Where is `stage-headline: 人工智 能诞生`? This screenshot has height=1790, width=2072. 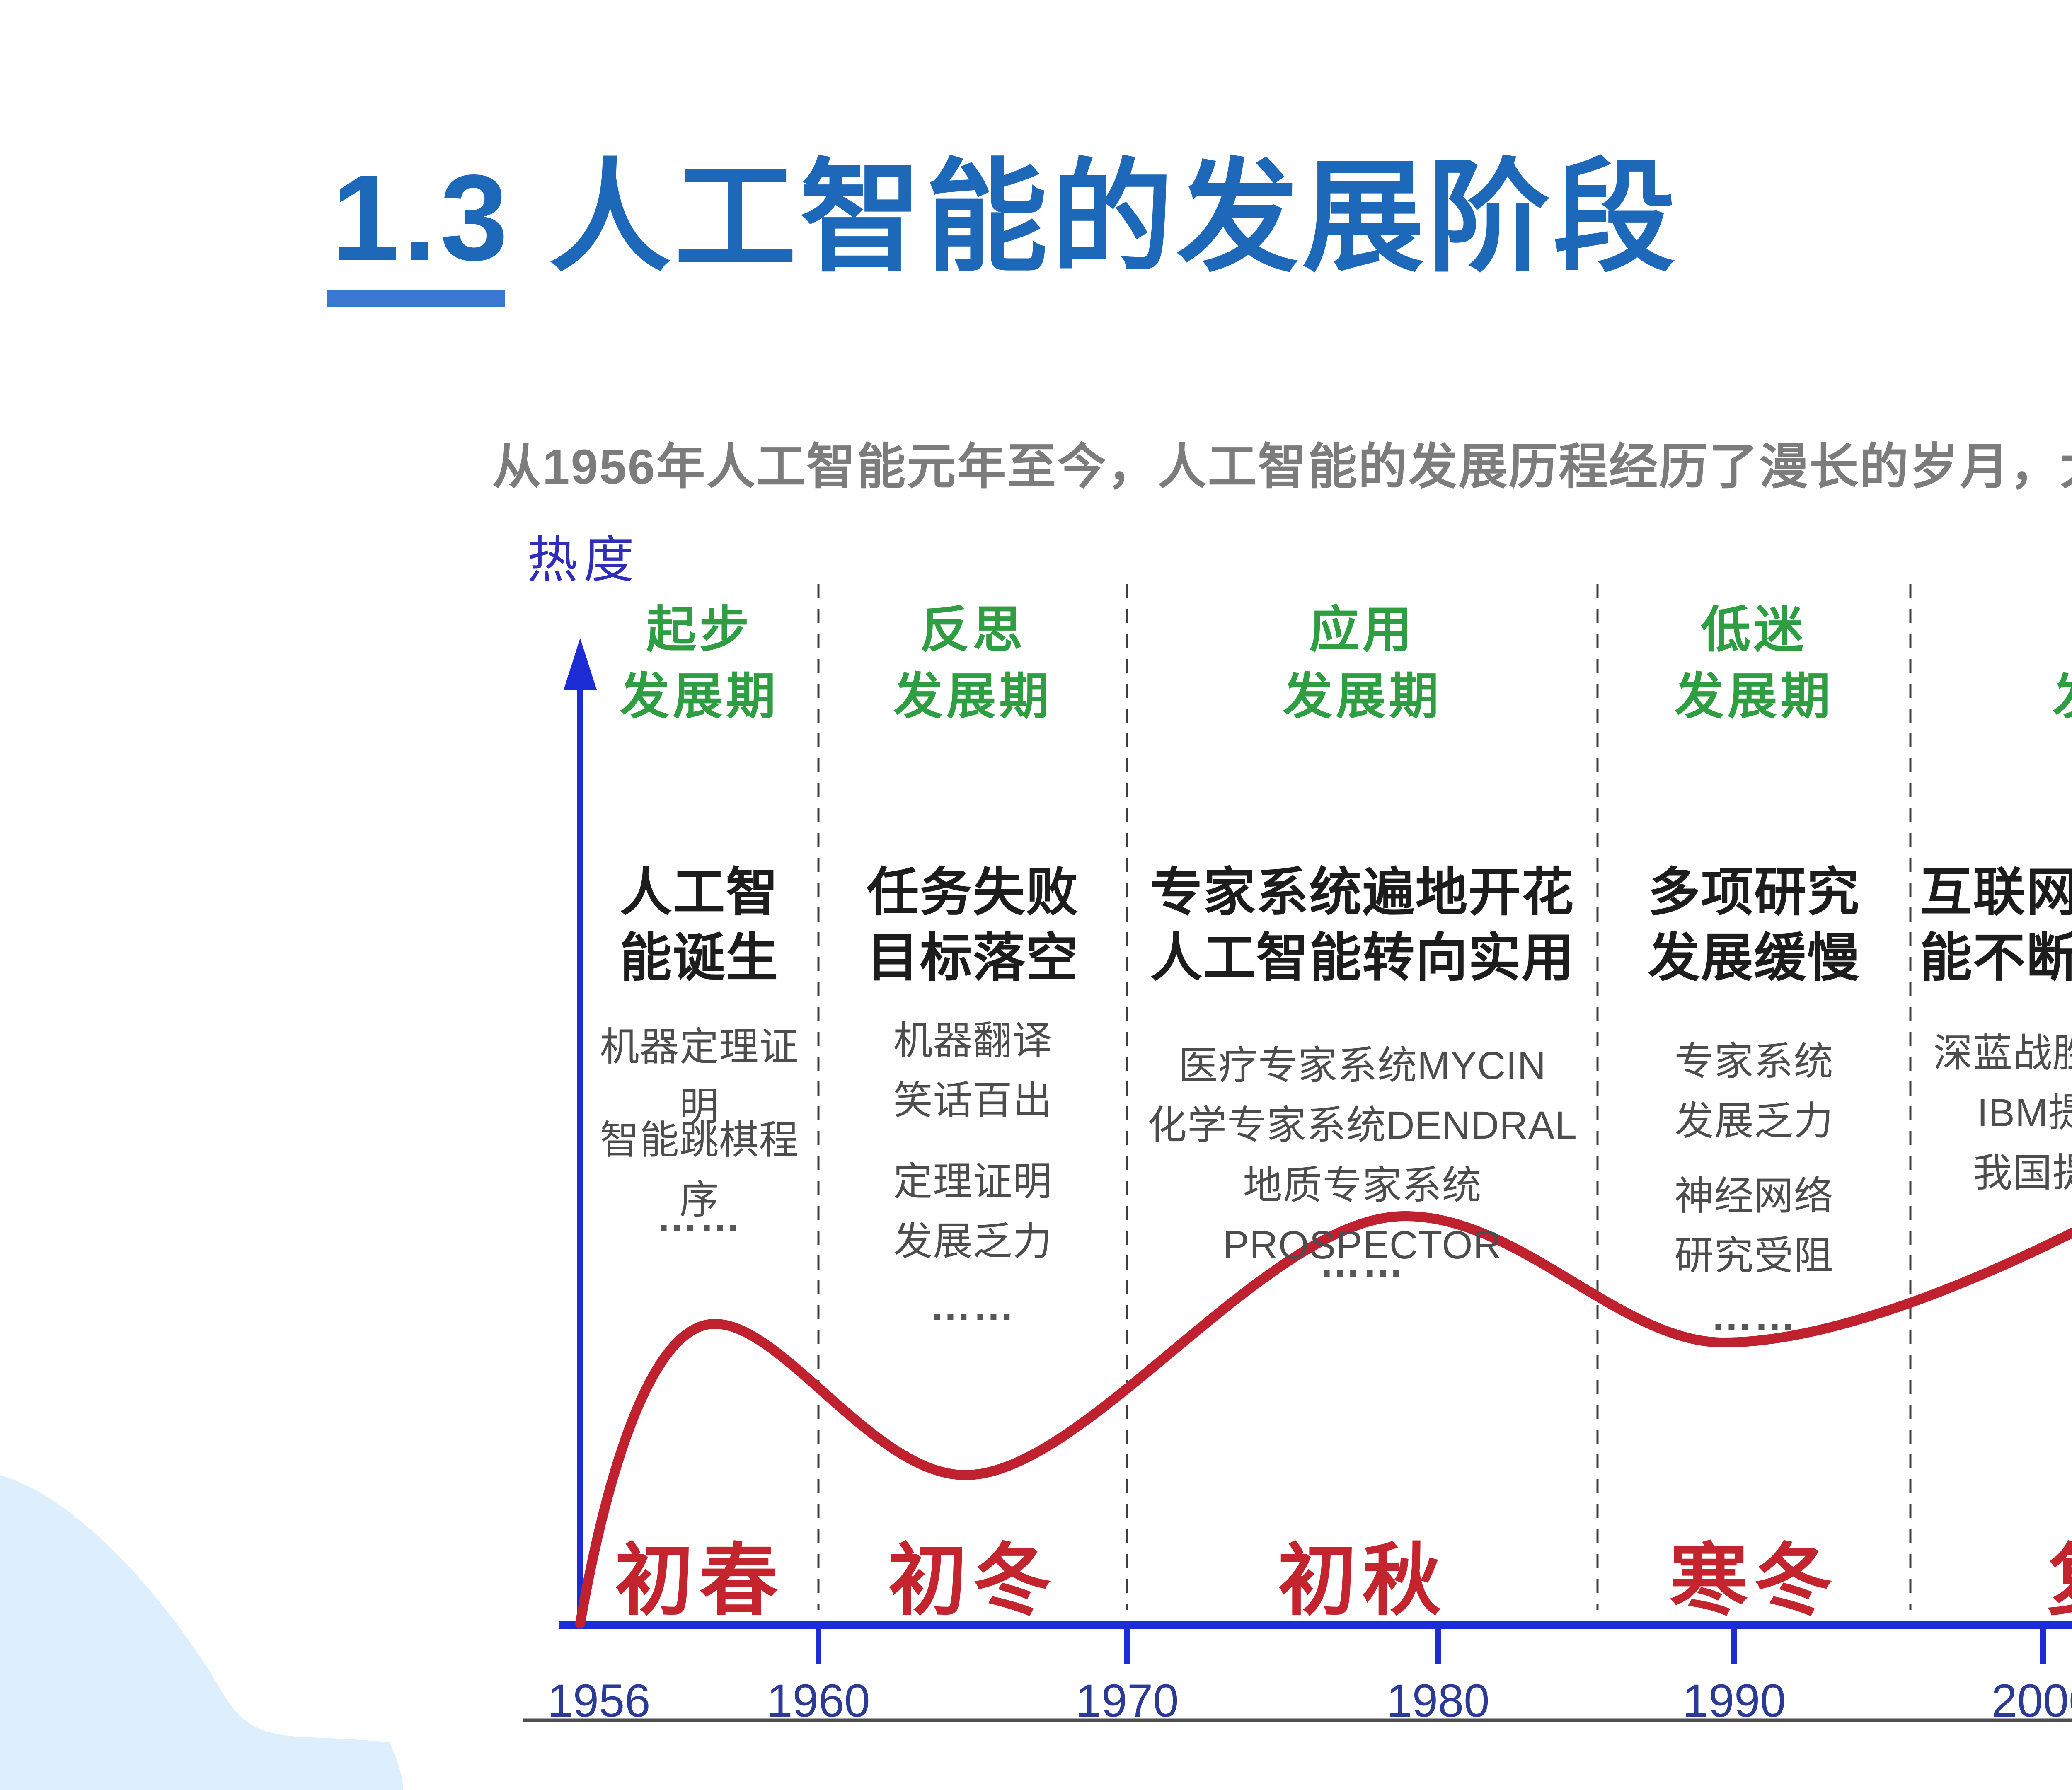 stage-headline: 人工智 能诞生 is located at coordinates (699, 925).